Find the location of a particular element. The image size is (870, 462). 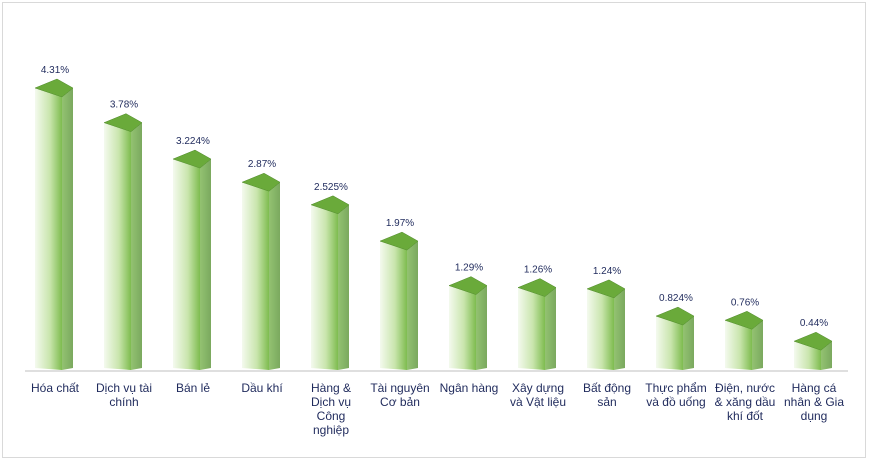

data-label: 0.76% is located at coordinates (745, 302).